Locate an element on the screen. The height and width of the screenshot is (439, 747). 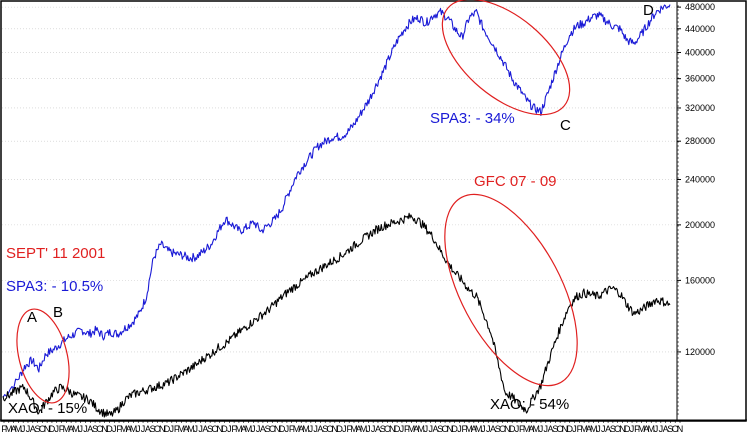
y-tick-label: 360000 is located at coordinates (700, 79).